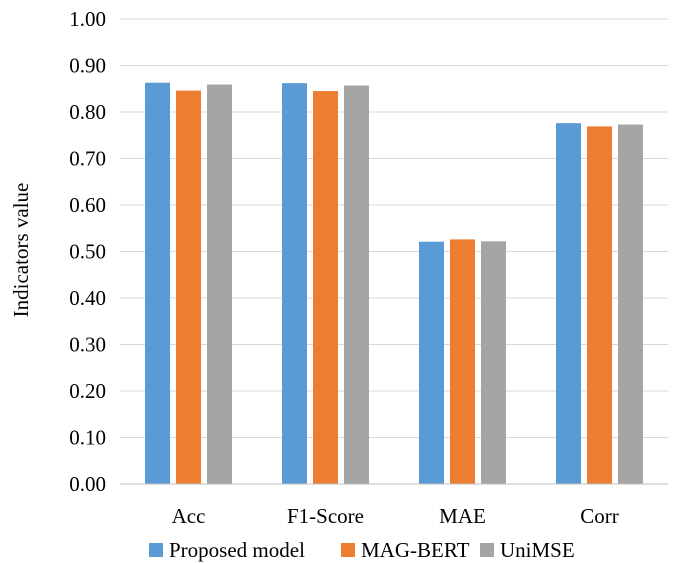 The height and width of the screenshot is (563, 676). I want to click on y-tick-label: 0.50, so click(87, 252).